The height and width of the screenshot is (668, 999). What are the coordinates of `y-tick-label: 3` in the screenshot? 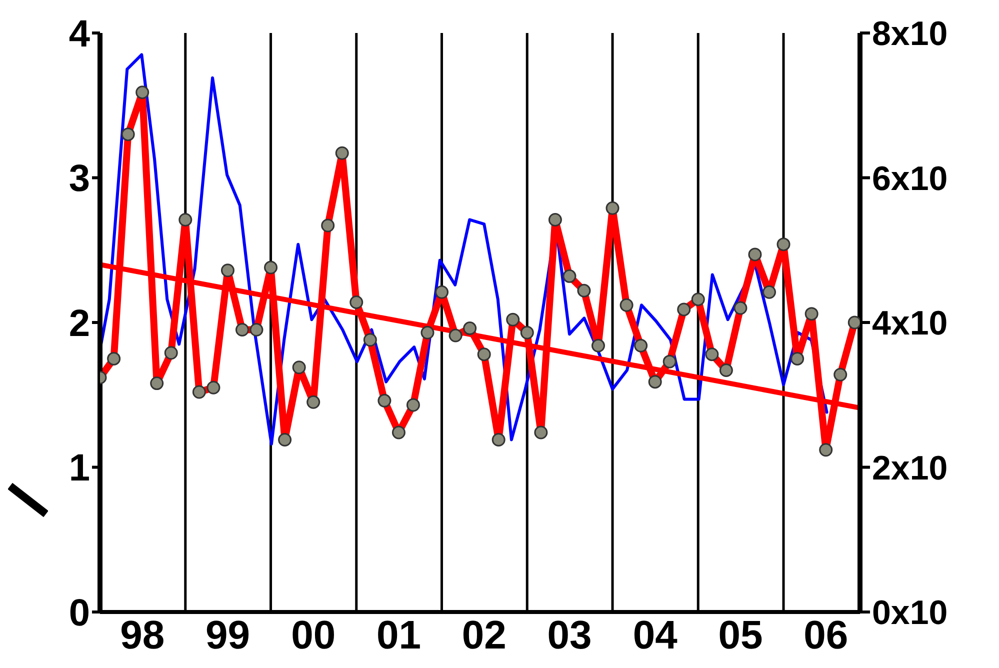 It's located at (79, 179).